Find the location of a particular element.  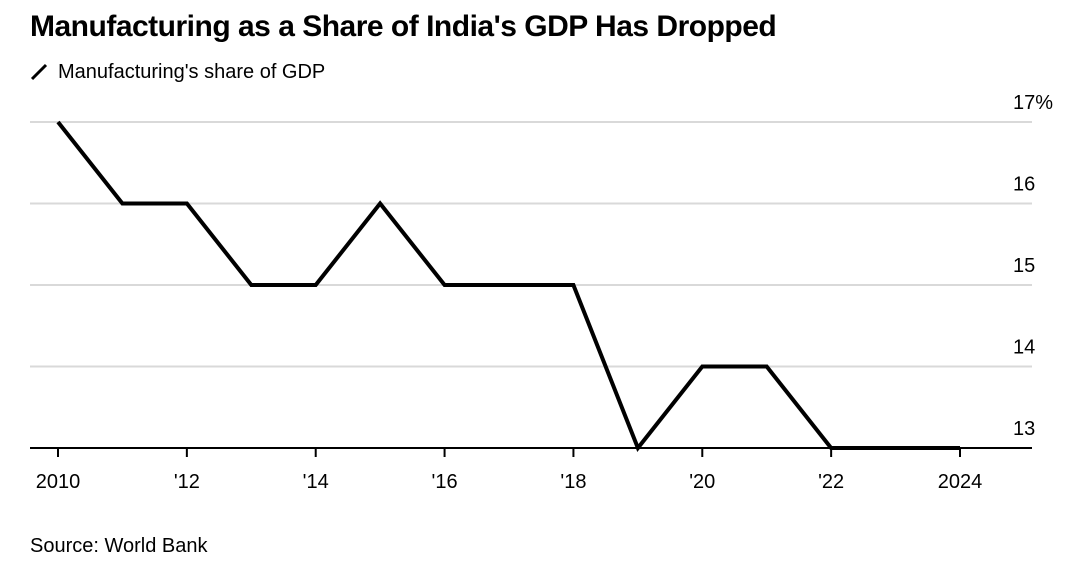

y-tick-label: 13 is located at coordinates (1024, 429).